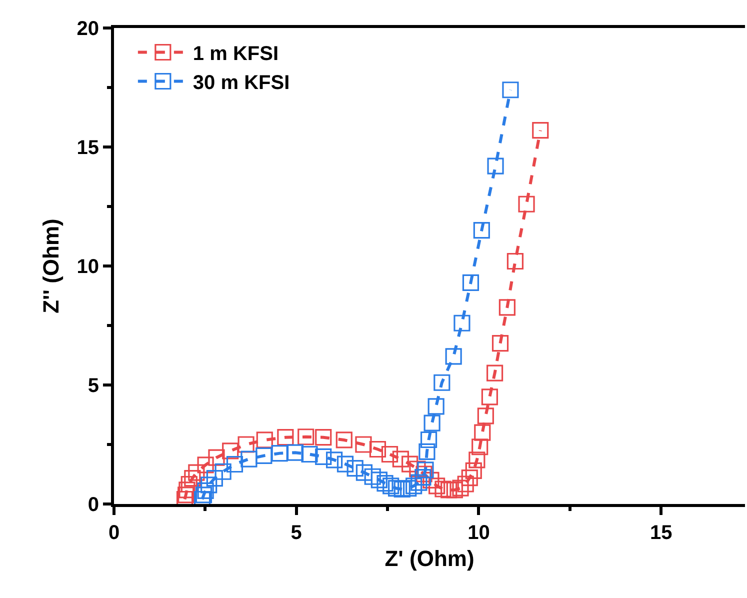  Describe the element at coordinates (479, 533) in the screenshot. I see `x-tick-label: 10` at that location.